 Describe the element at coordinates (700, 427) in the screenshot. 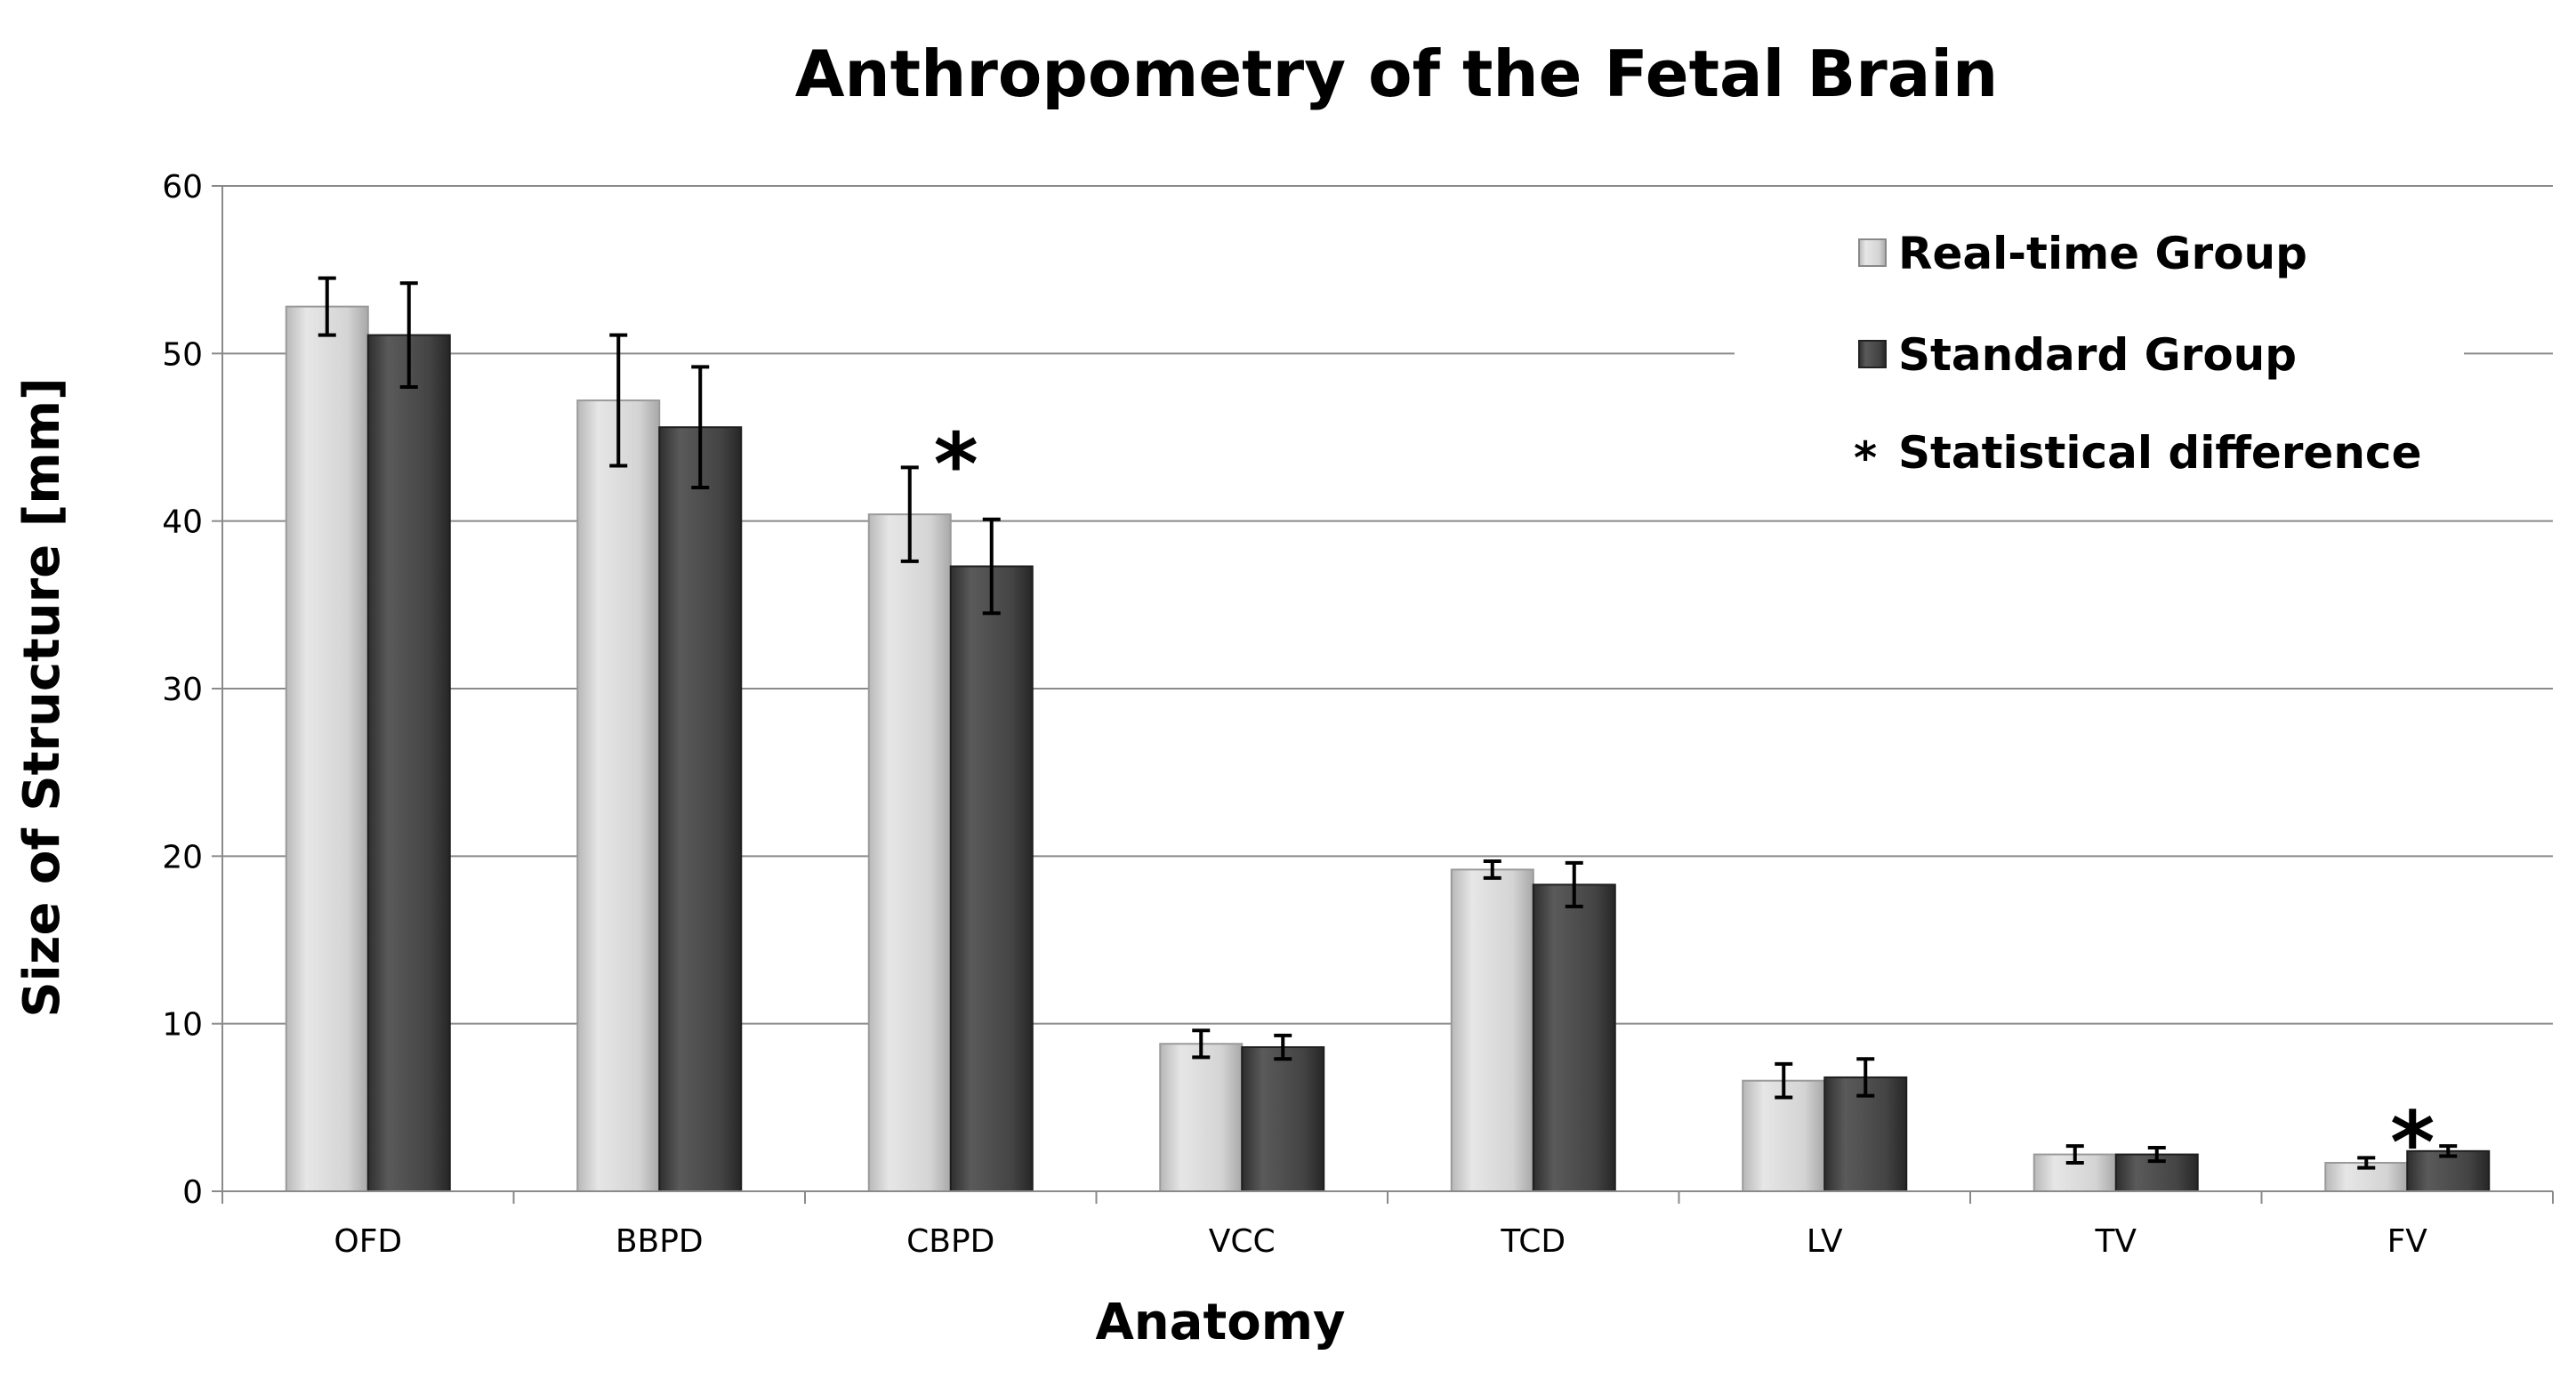

I see `error-bar-standard-group-bbpd` at that location.